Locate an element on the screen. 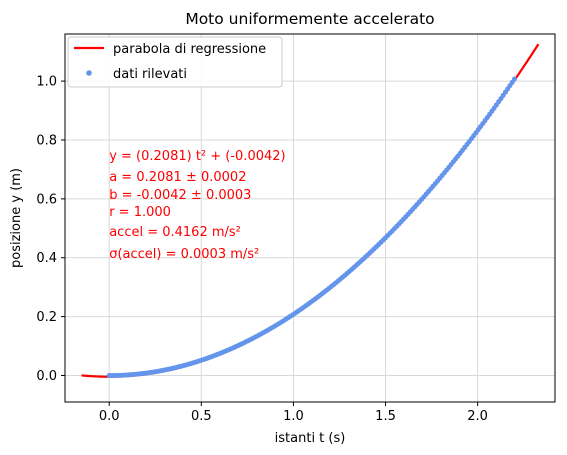  x-tick-label: 0.5 is located at coordinates (201, 416).